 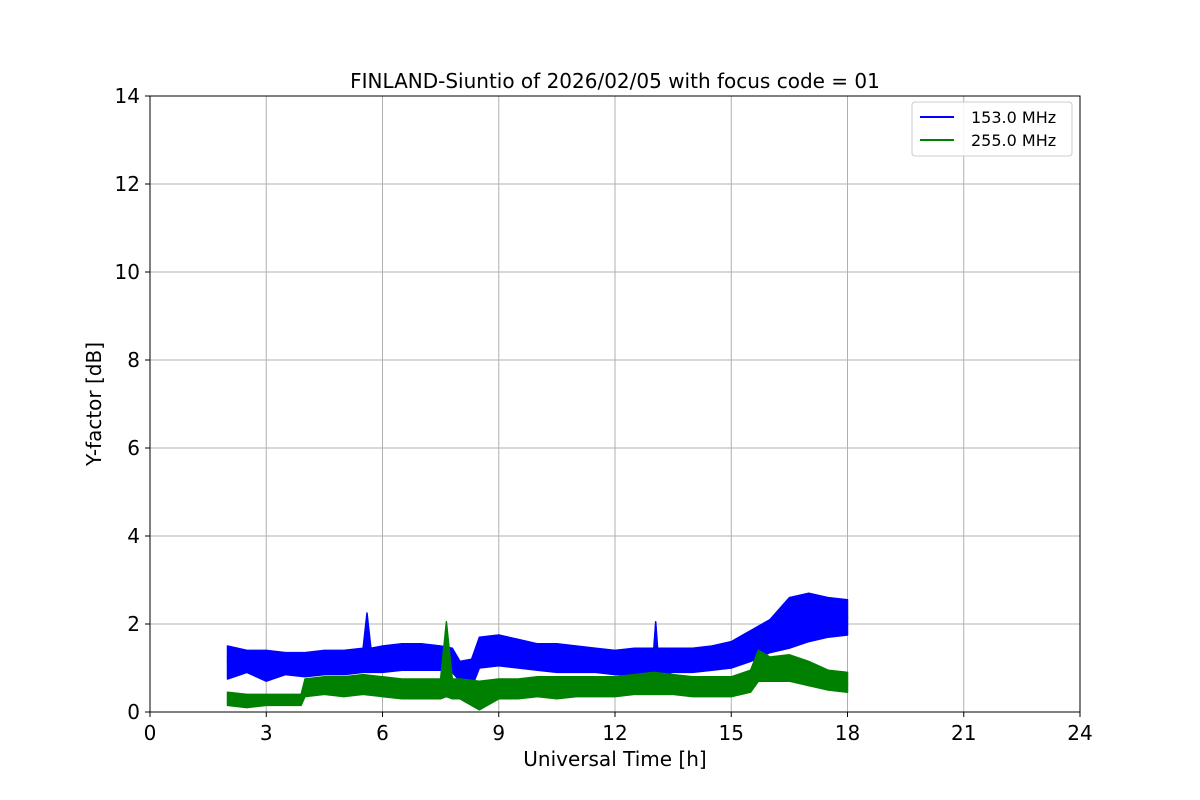 What do you see at coordinates (133, 712) in the screenshot?
I see `y-tick-label: 0` at bounding box center [133, 712].